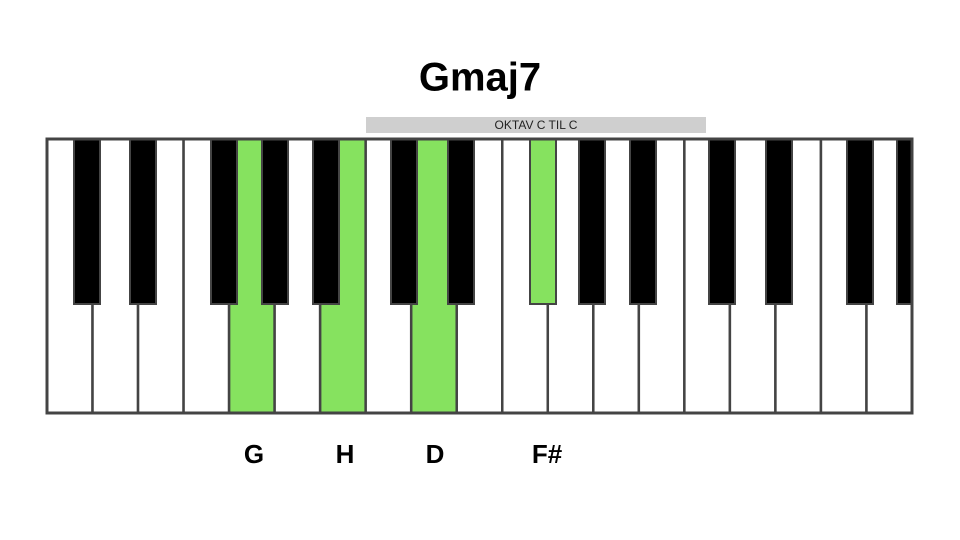 The width and height of the screenshot is (960, 540). What do you see at coordinates (480, 78) in the screenshot?
I see `chord-title: Gmaj7` at bounding box center [480, 78].